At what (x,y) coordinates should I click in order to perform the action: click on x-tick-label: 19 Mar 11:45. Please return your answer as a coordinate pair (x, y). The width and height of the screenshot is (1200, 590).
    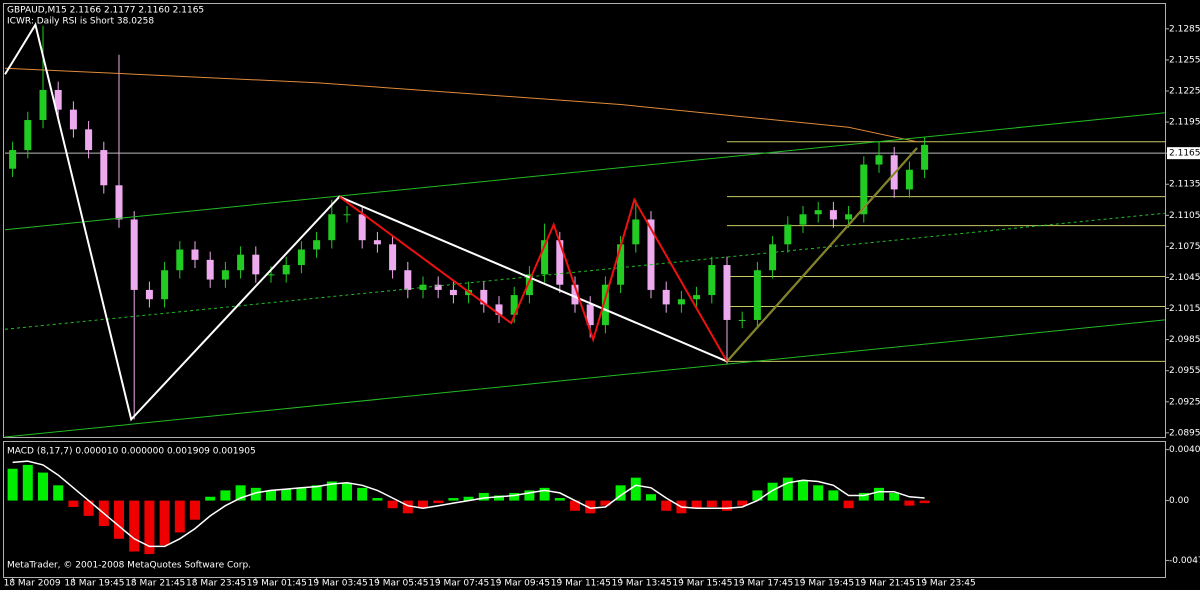
    Looking at the image, I should click on (581, 584).